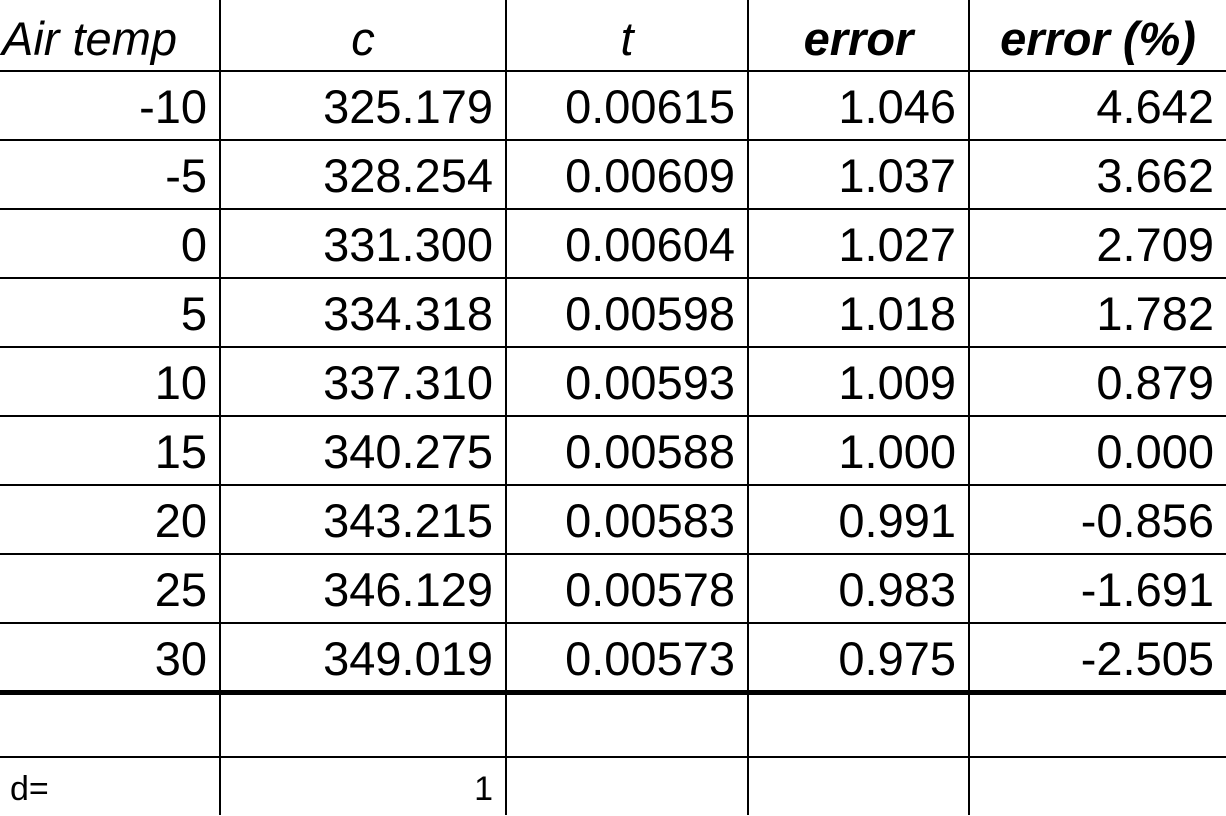 The width and height of the screenshot is (1226, 816). Describe the element at coordinates (180, 451) in the screenshot. I see `cell-air-temp: 15` at that location.